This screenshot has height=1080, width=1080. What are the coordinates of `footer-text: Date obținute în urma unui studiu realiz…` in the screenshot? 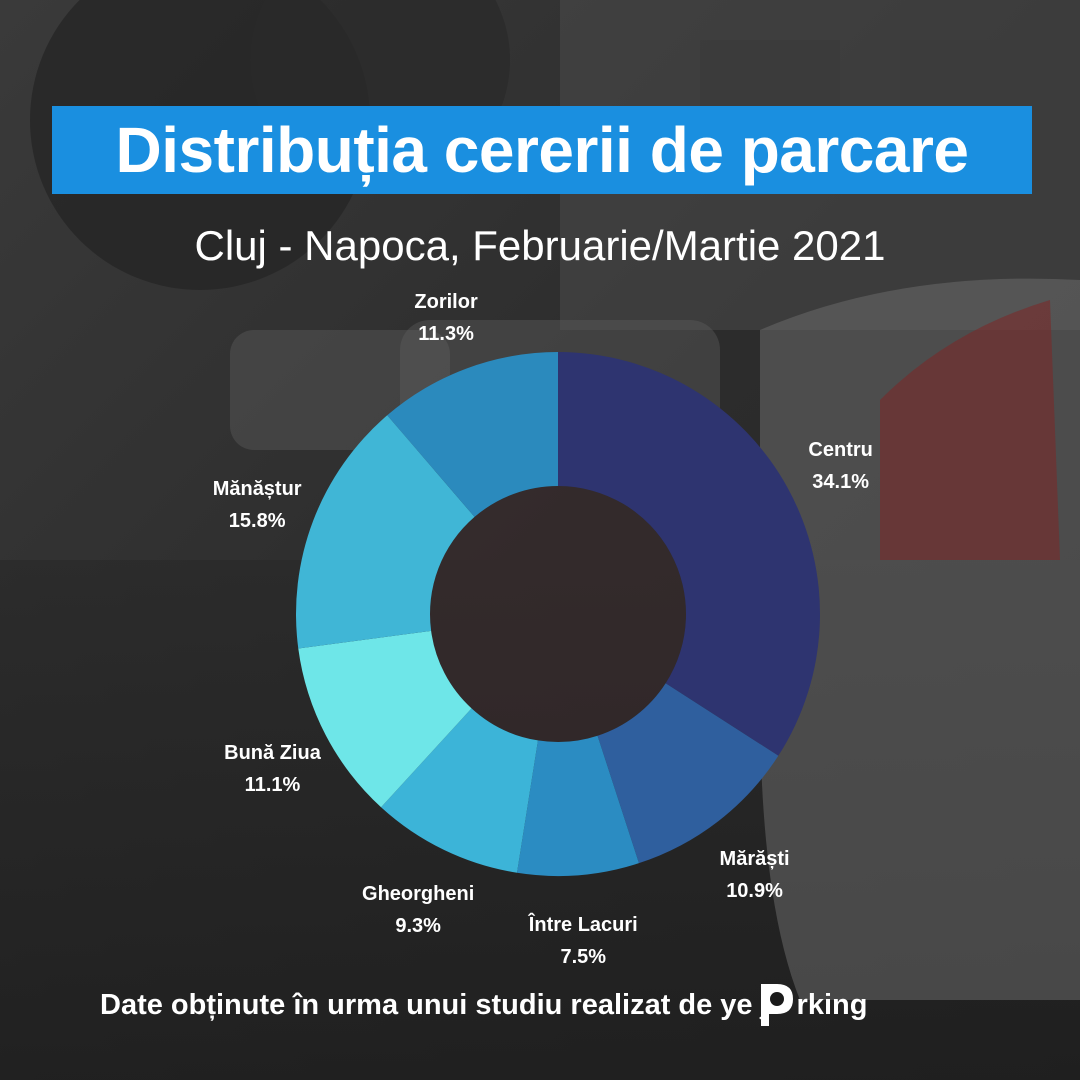 It's located at (406, 1004).